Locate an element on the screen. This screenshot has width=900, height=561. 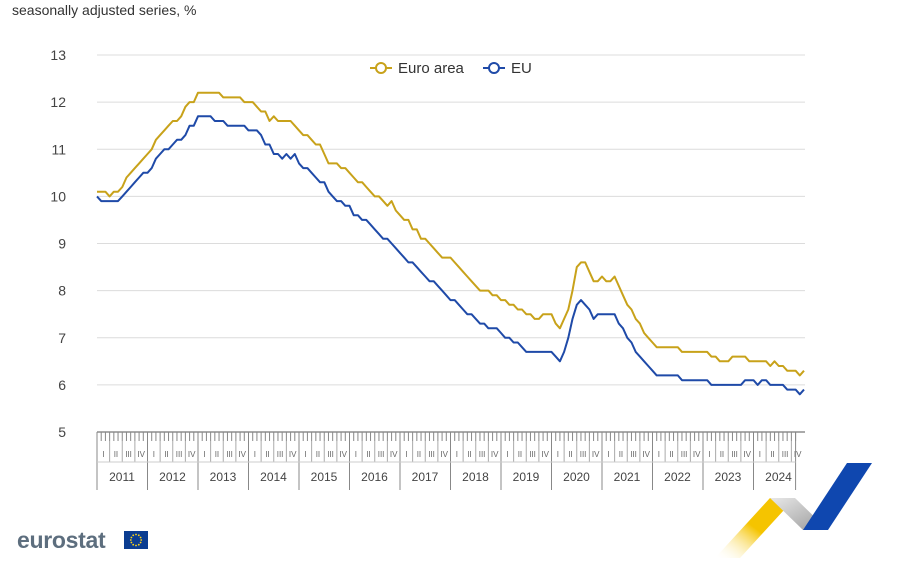
x-year-label: 2014 is located at coordinates (273, 477).